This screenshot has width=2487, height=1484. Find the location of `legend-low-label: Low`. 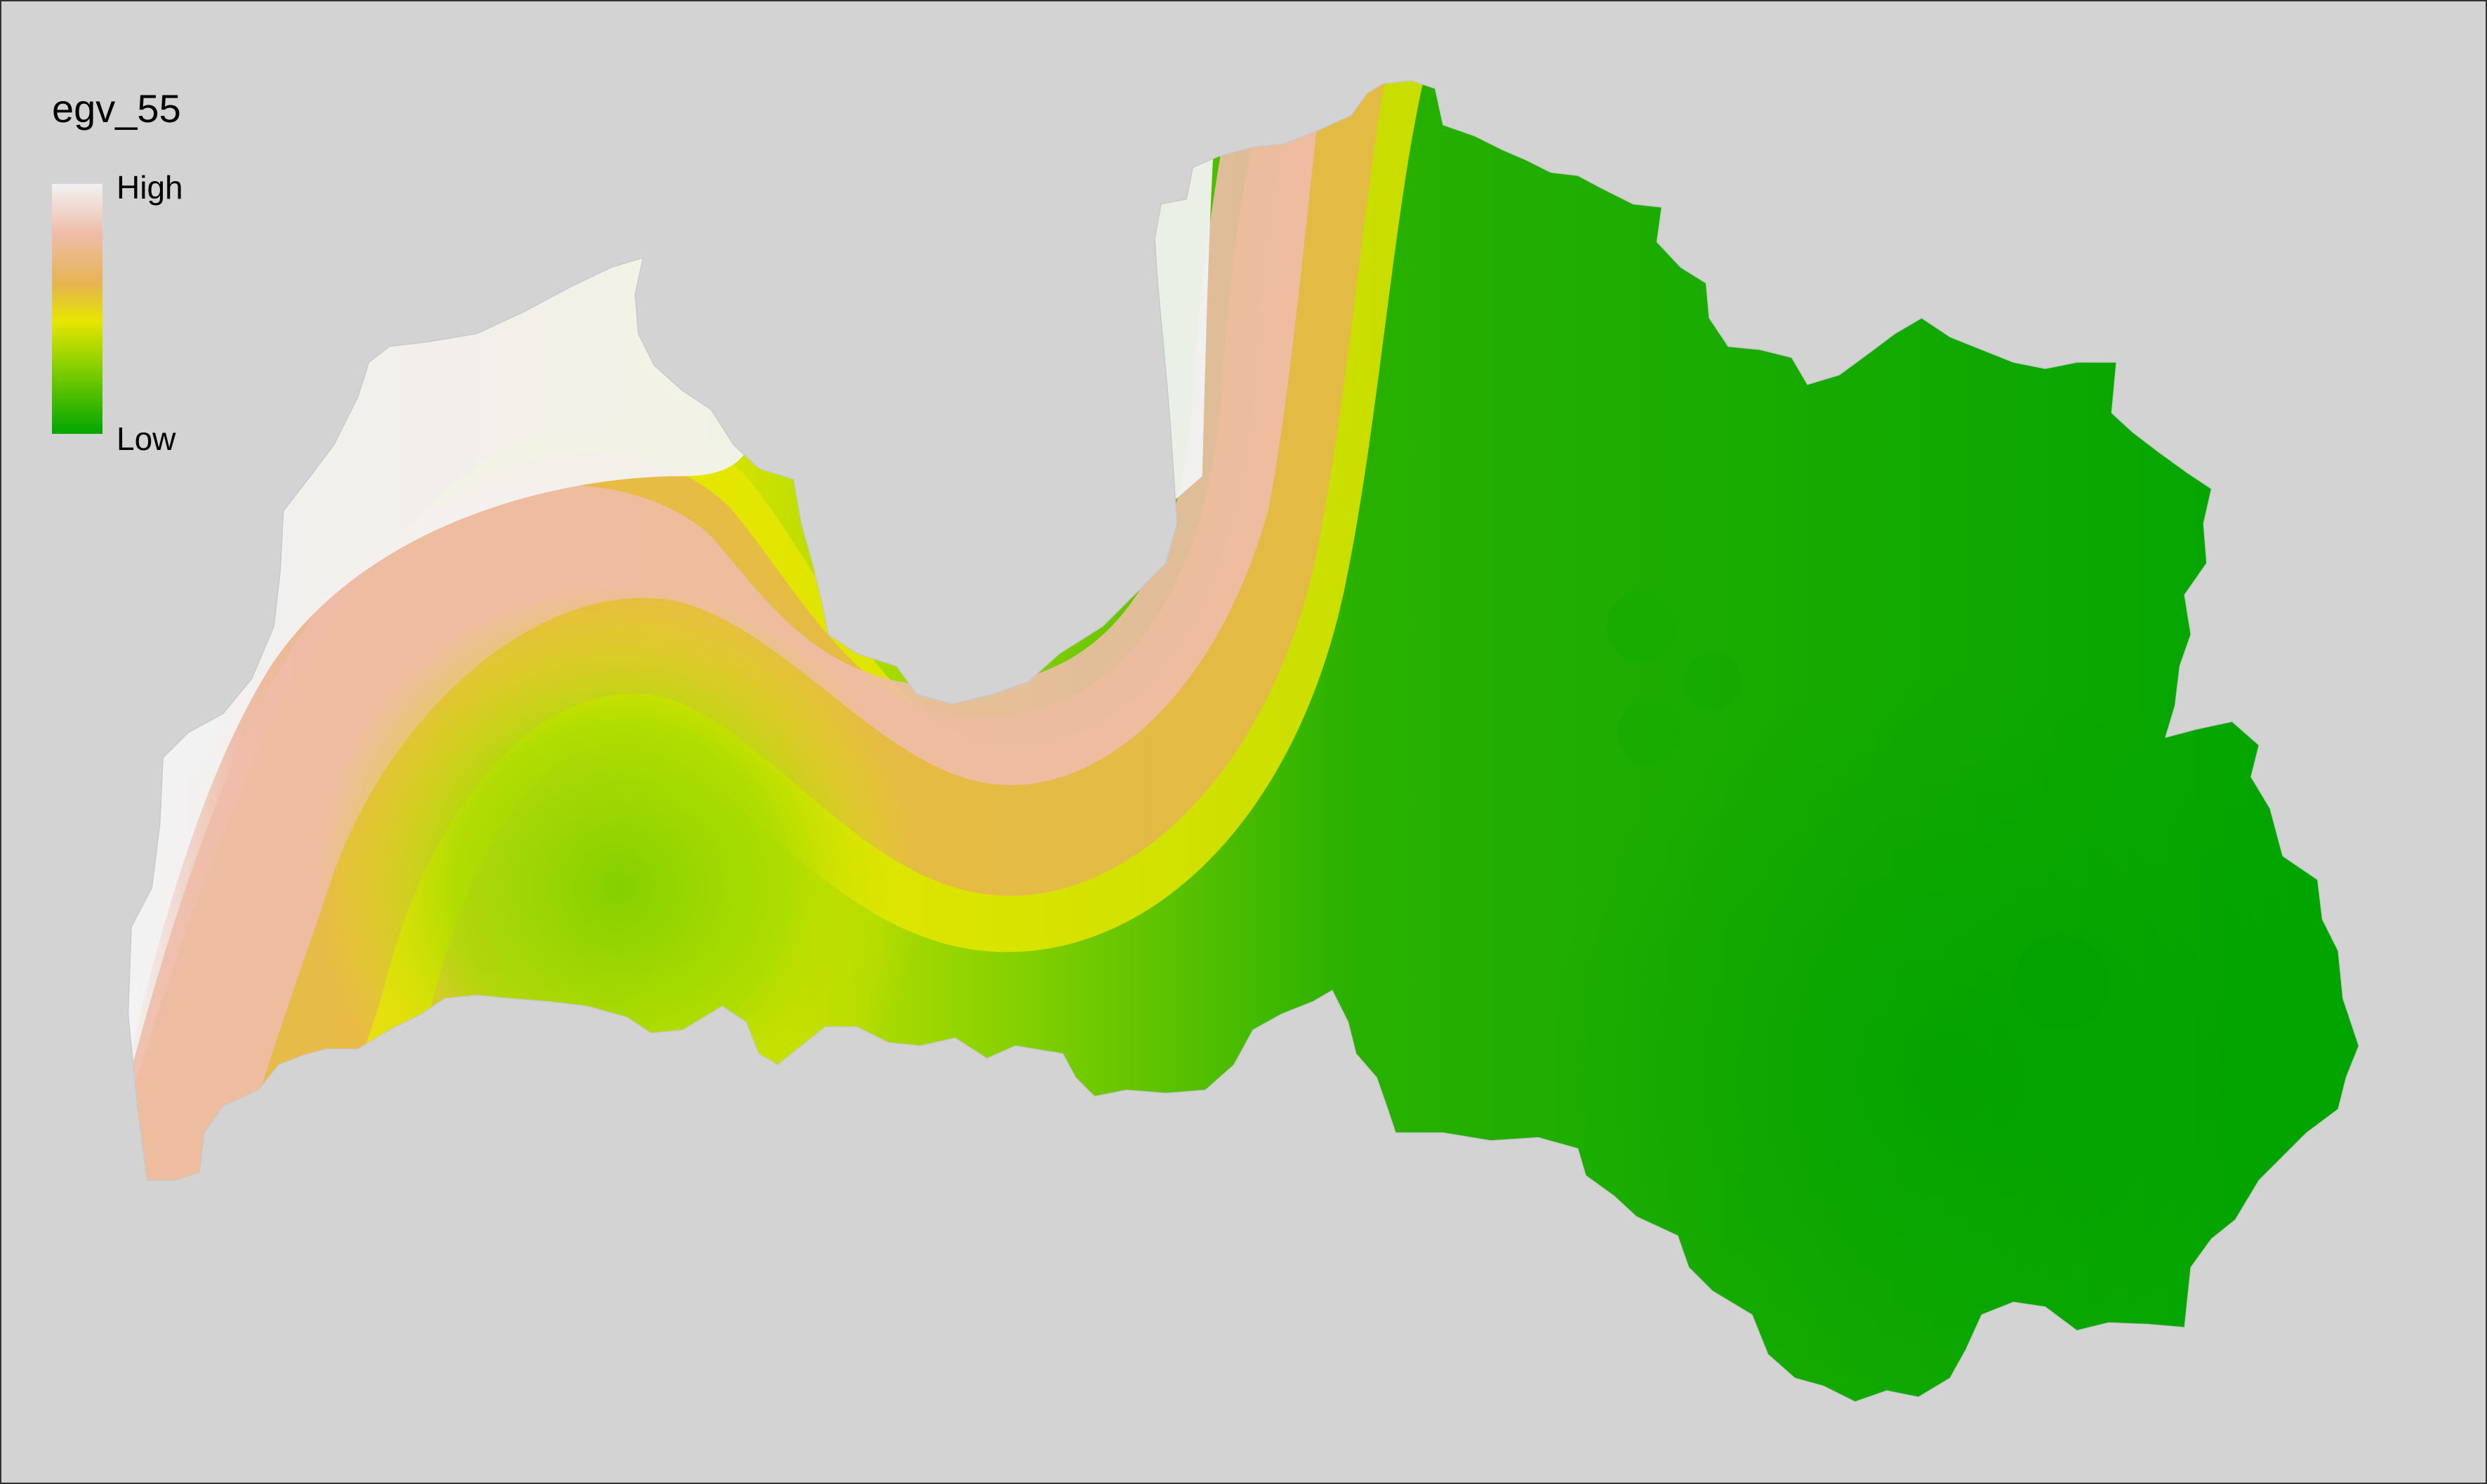

legend-low-label: Low is located at coordinates (146, 438).